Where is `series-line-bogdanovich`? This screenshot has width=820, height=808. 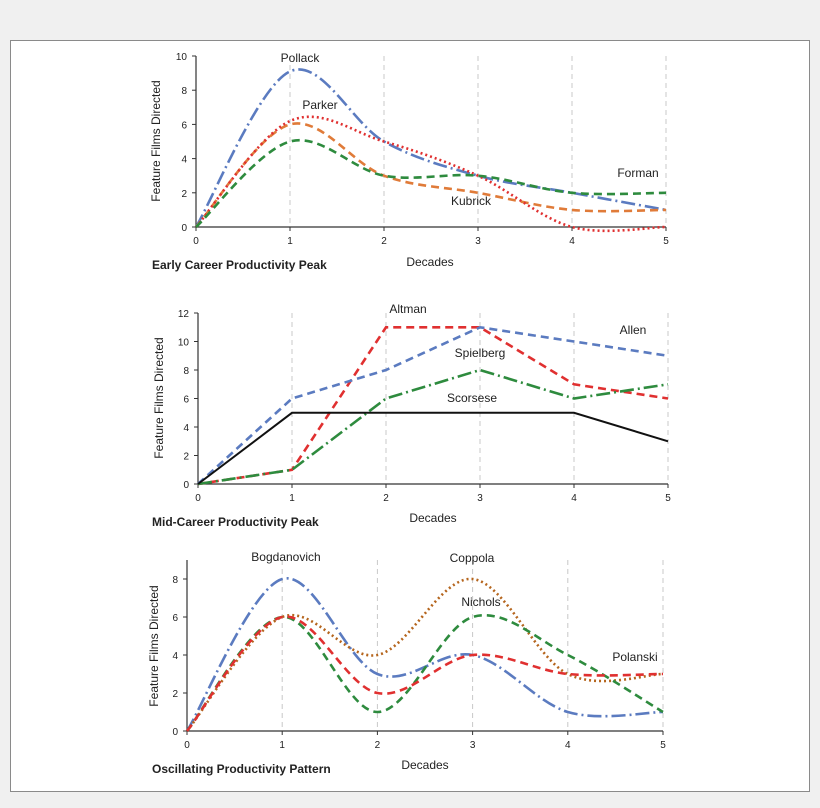
series-line-bogdanovich is located at coordinates (424, 654).